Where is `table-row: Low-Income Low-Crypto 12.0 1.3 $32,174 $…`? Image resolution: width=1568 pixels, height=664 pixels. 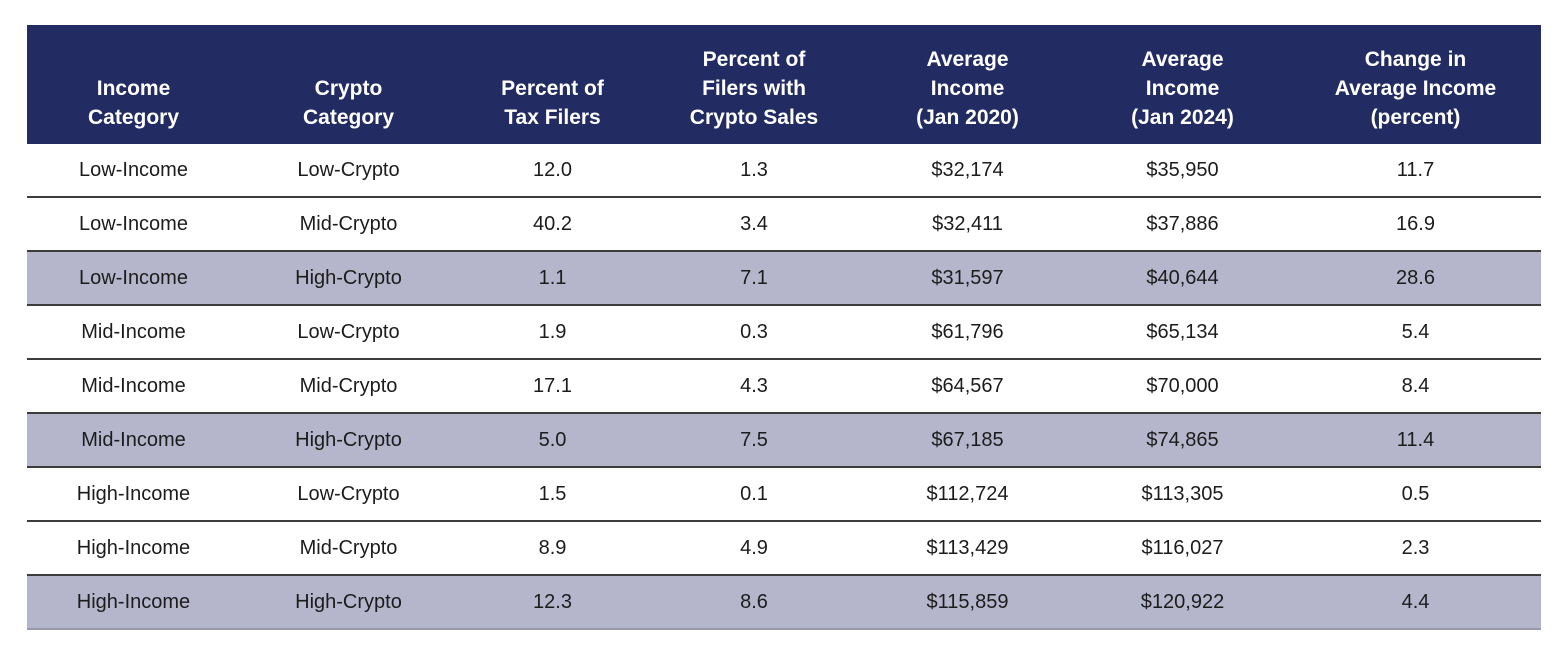 table-row: Low-Income Low-Crypto 12.0 1.3 $32,174 $… is located at coordinates (784, 169).